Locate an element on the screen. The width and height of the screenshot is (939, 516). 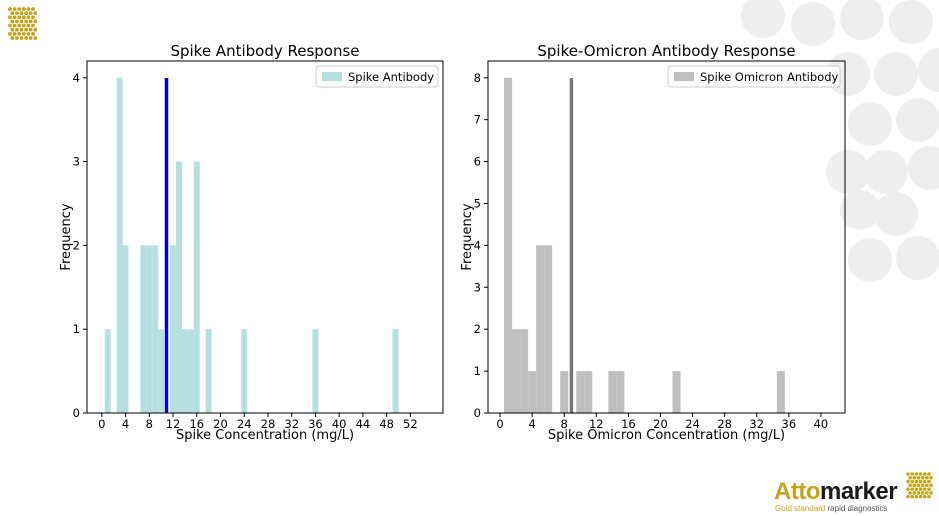
logo-text-marker: marker is located at coordinates (858, 491).